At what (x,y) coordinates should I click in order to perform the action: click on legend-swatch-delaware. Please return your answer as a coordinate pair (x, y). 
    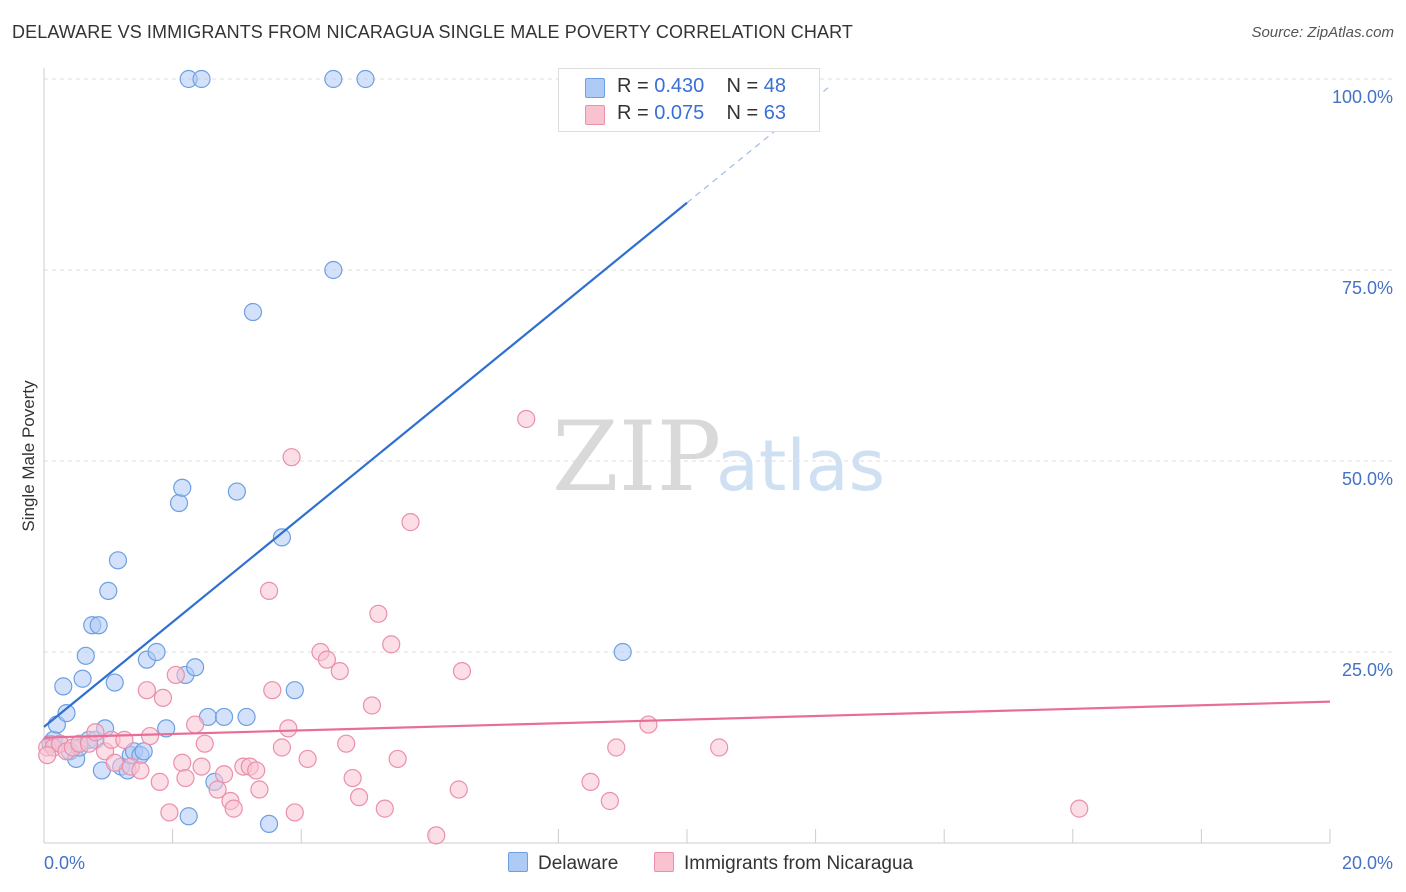
    Looking at the image, I should click on (595, 88).